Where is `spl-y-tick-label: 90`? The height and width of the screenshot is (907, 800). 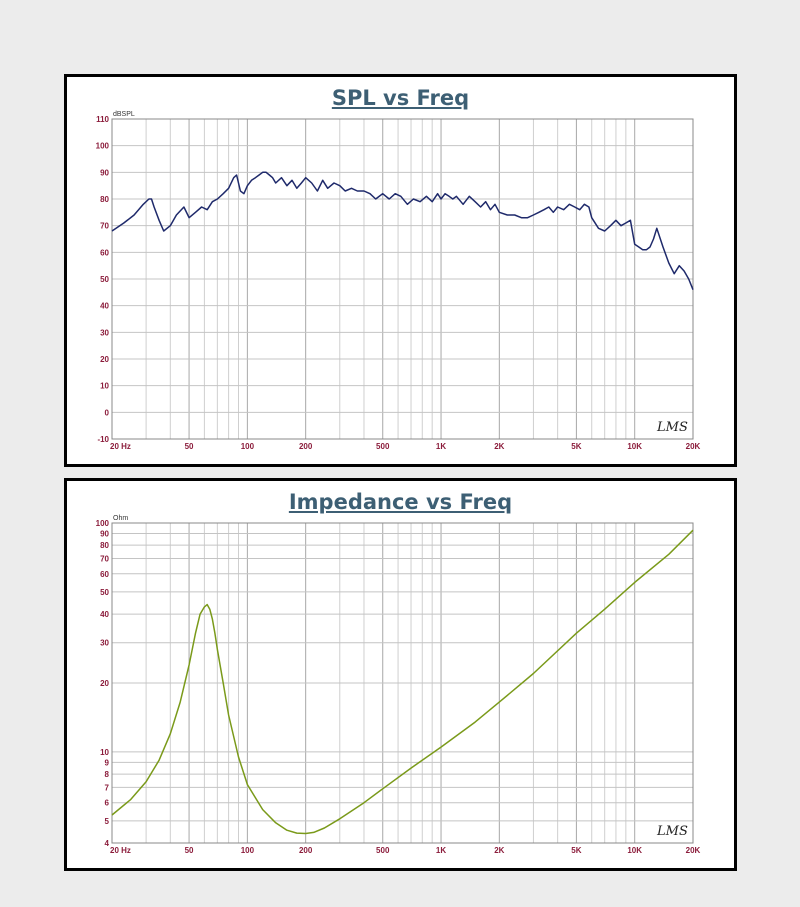 spl-y-tick-label: 90 is located at coordinates (104, 172).